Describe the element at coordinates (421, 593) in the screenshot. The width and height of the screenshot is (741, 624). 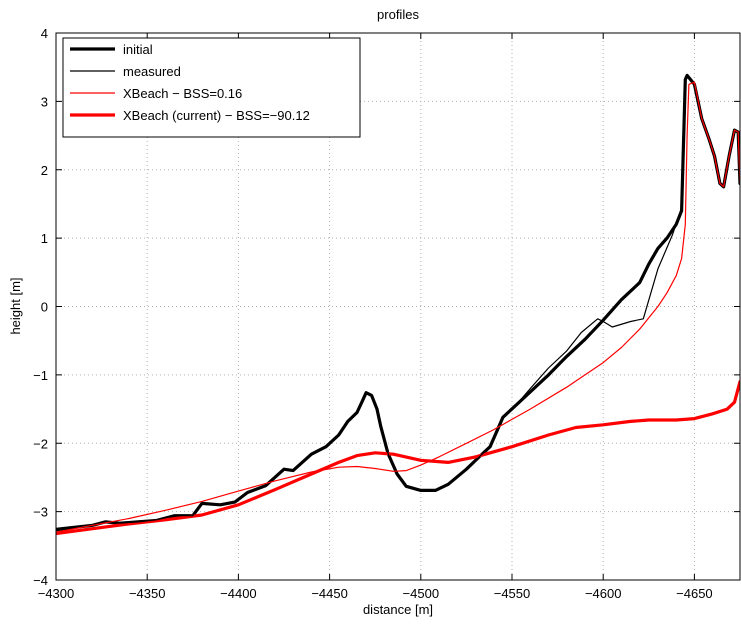
I see `x-tick-label: −4500` at that location.